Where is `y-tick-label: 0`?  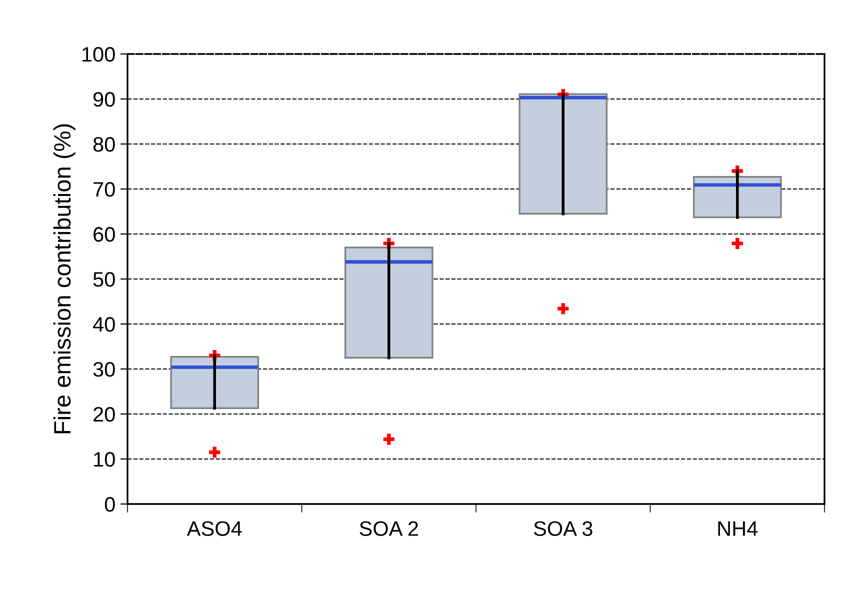
y-tick-label: 0 is located at coordinates (109, 504).